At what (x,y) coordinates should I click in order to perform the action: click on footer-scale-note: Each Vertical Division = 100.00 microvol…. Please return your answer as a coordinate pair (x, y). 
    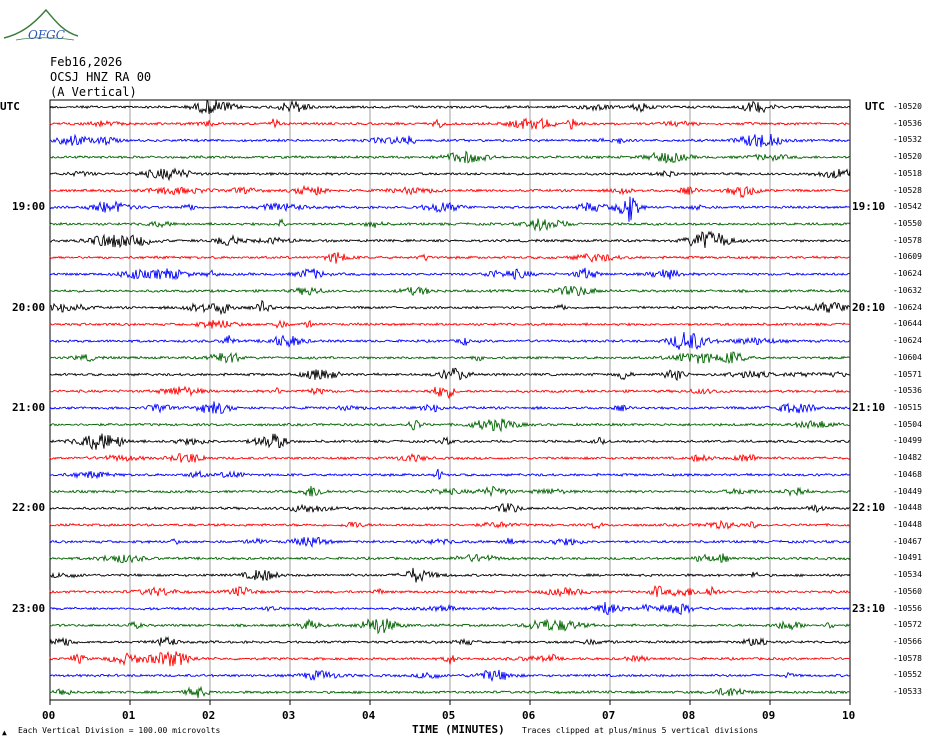
    Looking at the image, I should click on (119, 730).